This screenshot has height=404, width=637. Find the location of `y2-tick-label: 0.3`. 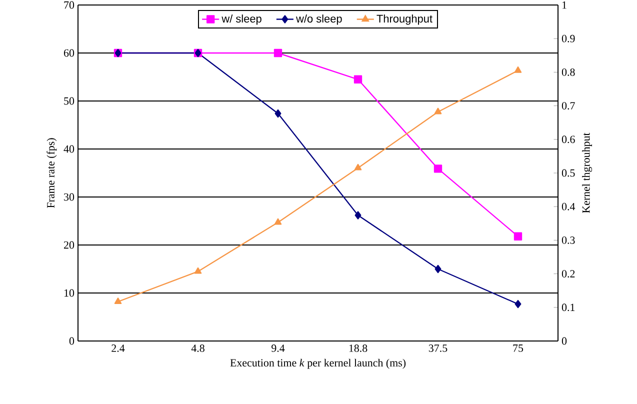

y2-tick-label: 0.3 is located at coordinates (568, 240).